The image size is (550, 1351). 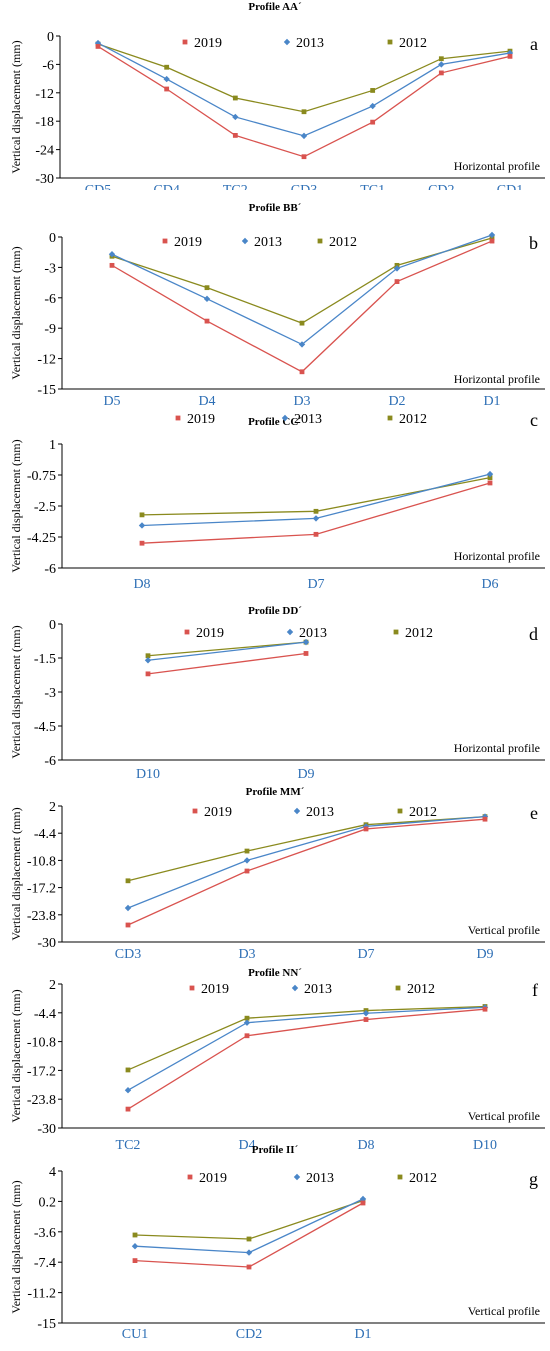 What do you see at coordinates (362, 1334) in the screenshot?
I see `x-tick-label: D1` at bounding box center [362, 1334].